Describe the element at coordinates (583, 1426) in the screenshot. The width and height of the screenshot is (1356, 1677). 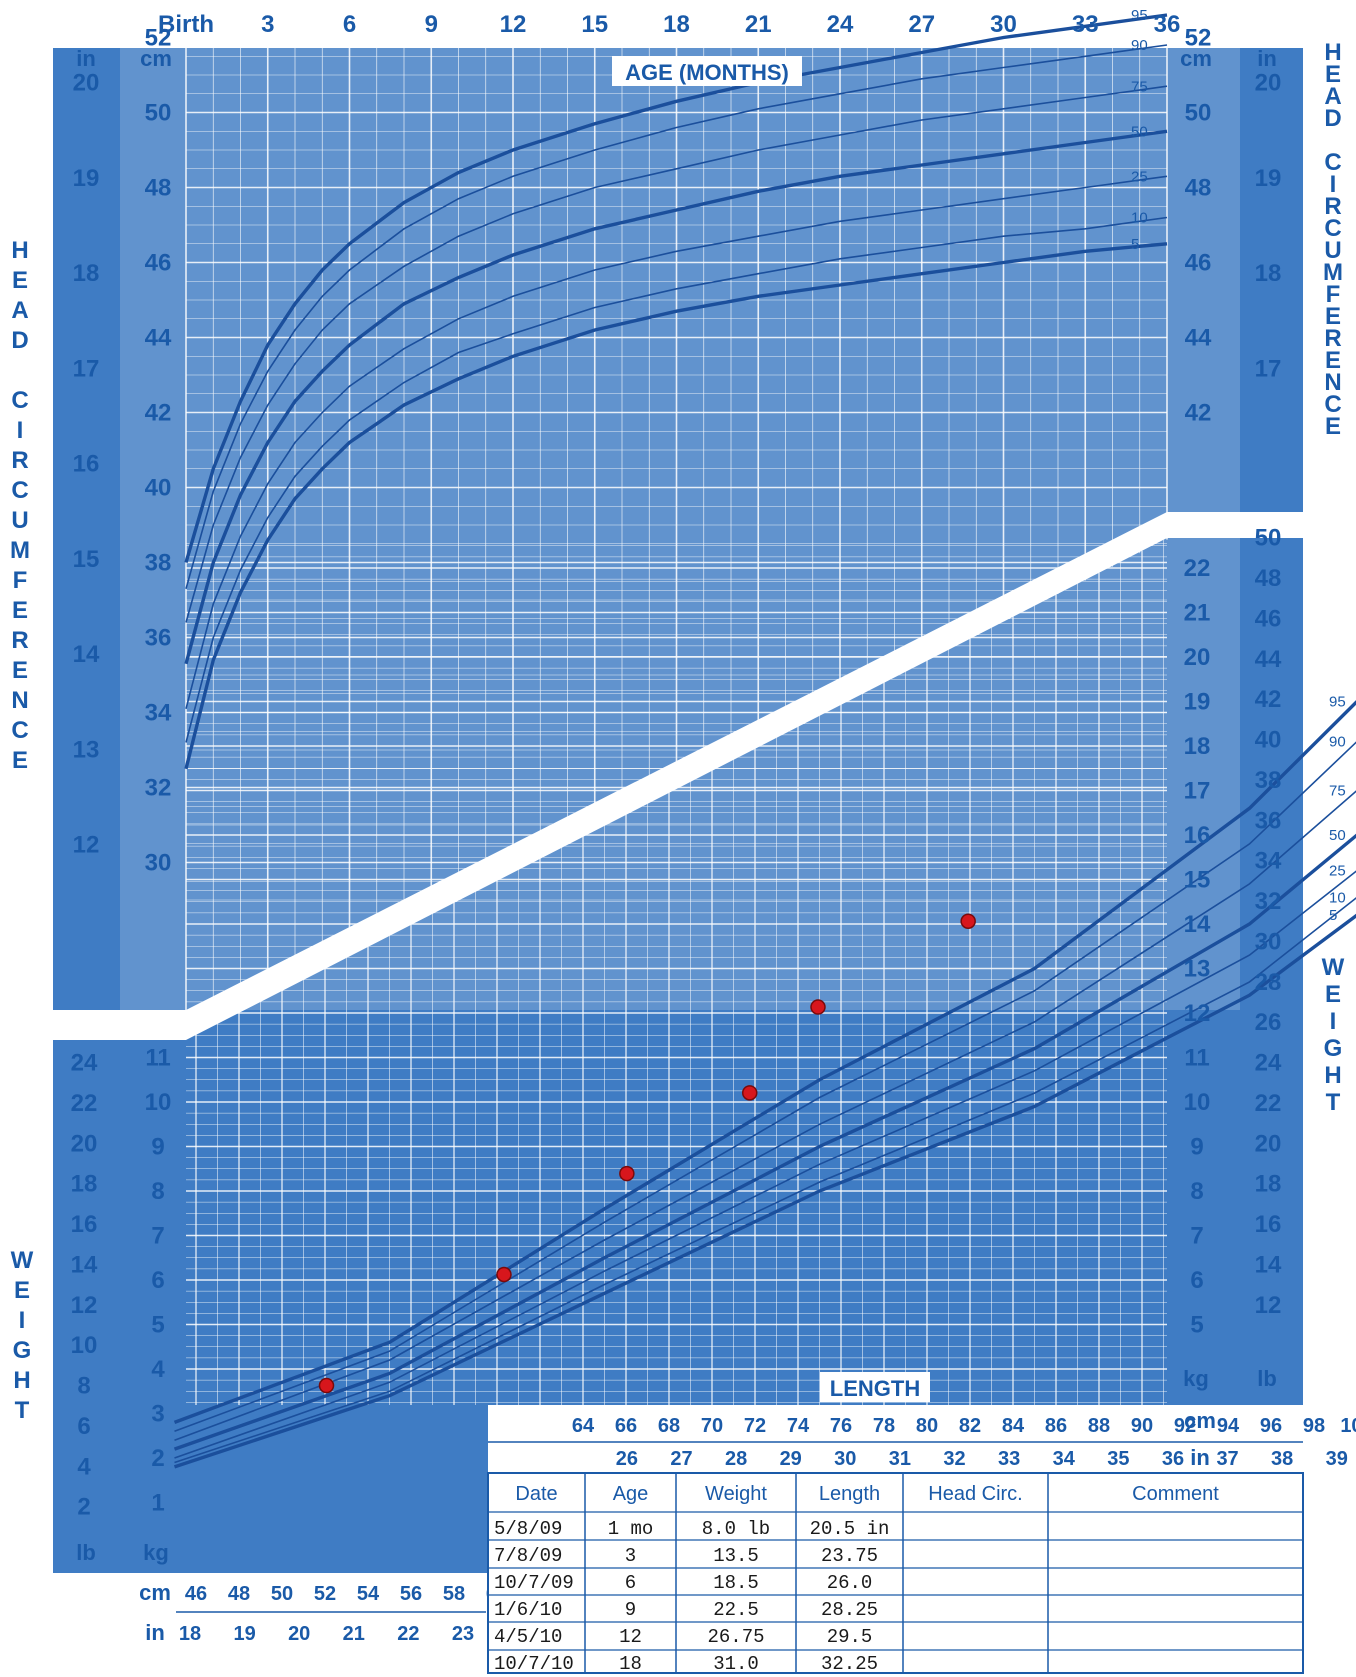
I see `length-cm-tick-right: 64` at that location.